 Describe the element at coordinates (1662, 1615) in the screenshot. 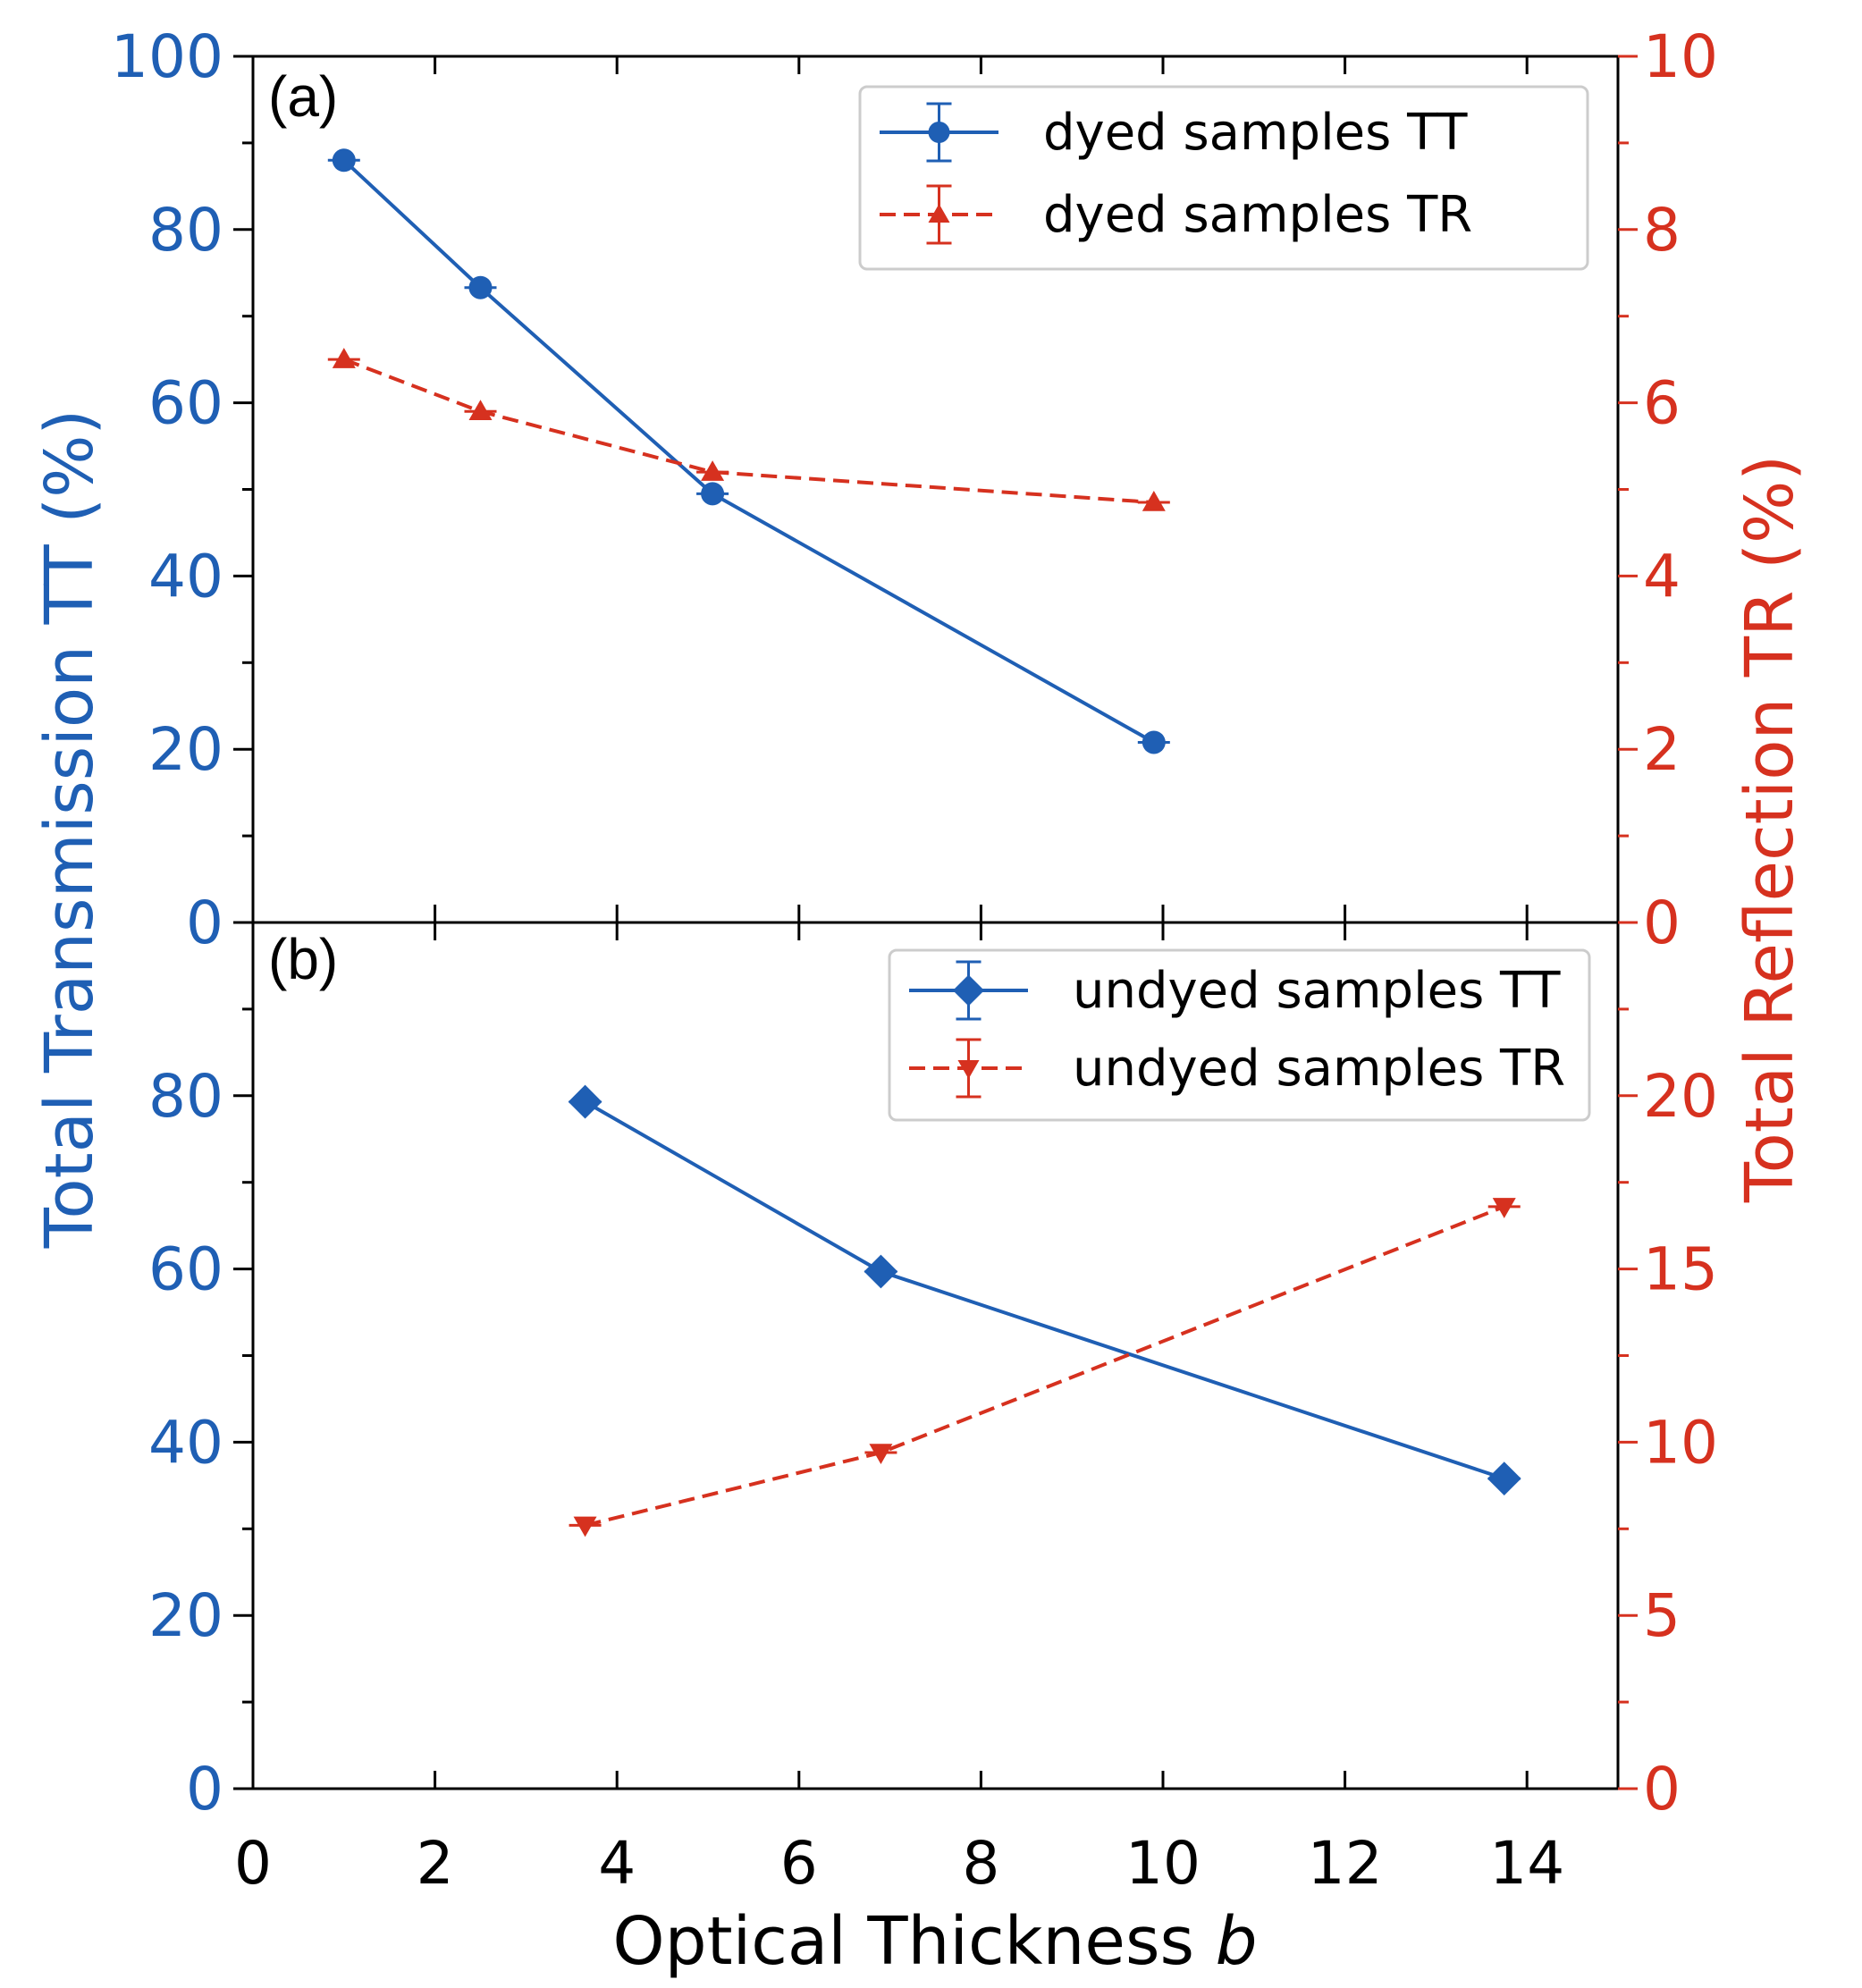

I see `y-right-tick-label: 5` at that location.